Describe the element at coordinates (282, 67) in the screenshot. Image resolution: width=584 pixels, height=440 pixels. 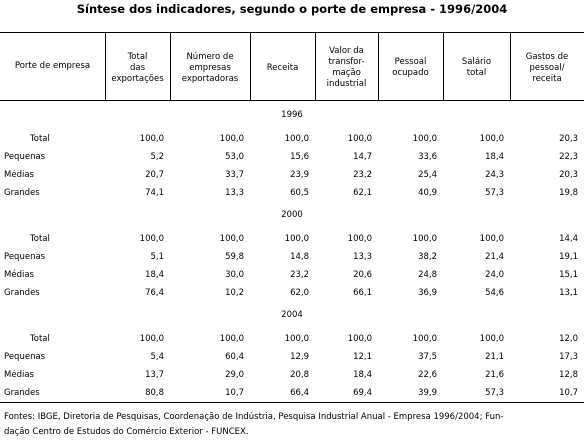
I see `header-text: Receita` at that location.